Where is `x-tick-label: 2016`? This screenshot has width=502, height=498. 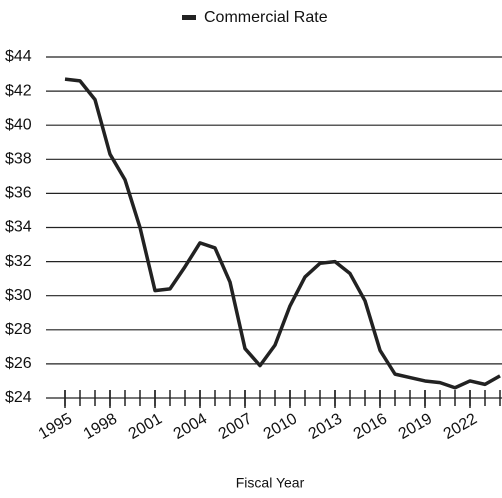 x-tick-label: 2016 is located at coordinates (370, 426).